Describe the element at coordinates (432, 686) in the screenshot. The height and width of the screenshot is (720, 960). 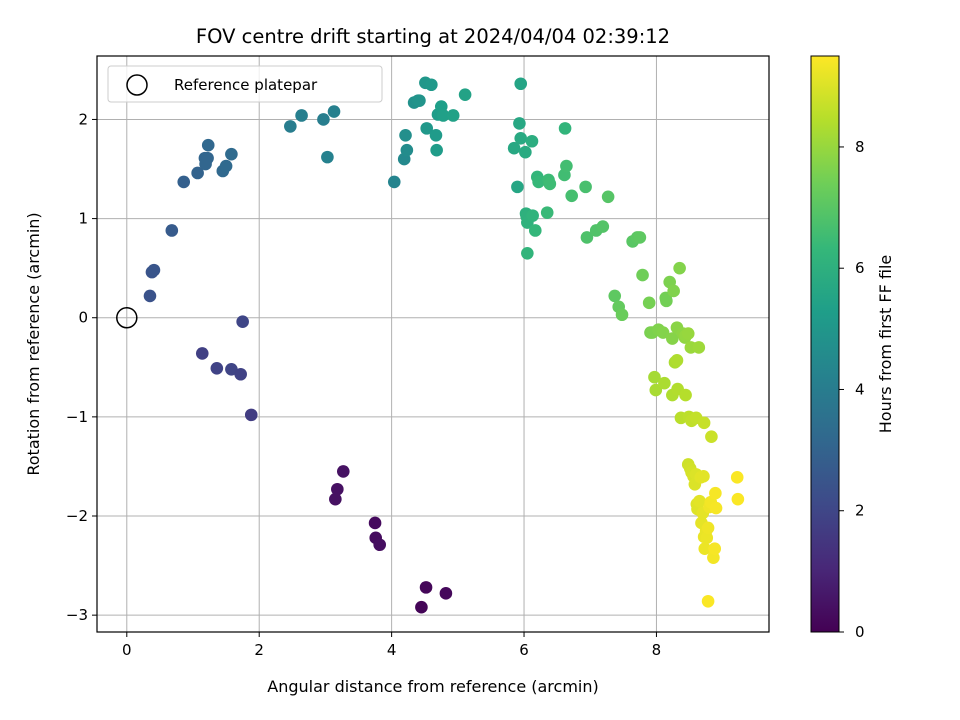
I see `x-axis-label: Angular distance from reference (arcmin)` at that location.